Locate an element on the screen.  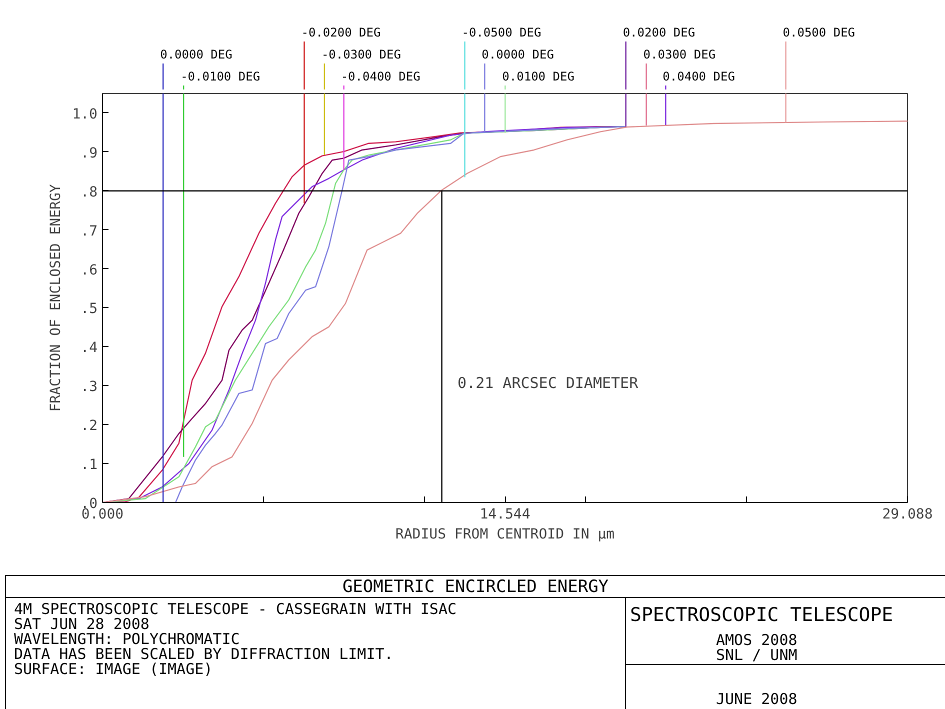
text: -0.0300 DEG is located at coordinates (361, 55).